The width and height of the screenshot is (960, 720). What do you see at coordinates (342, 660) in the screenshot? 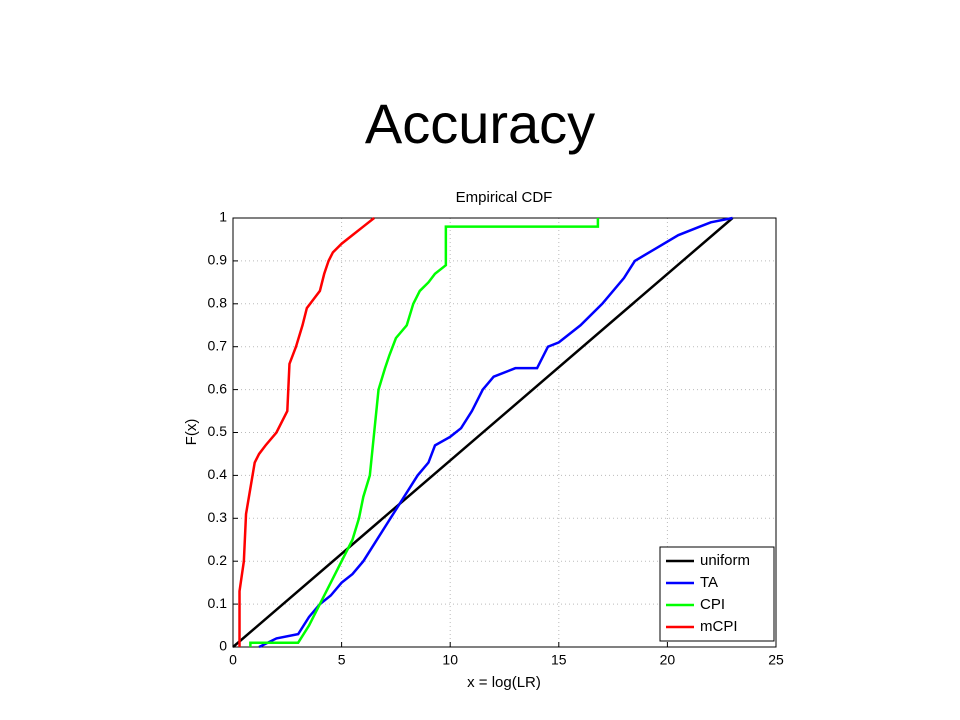
I see `x-tick-label: 5` at bounding box center [342, 660].